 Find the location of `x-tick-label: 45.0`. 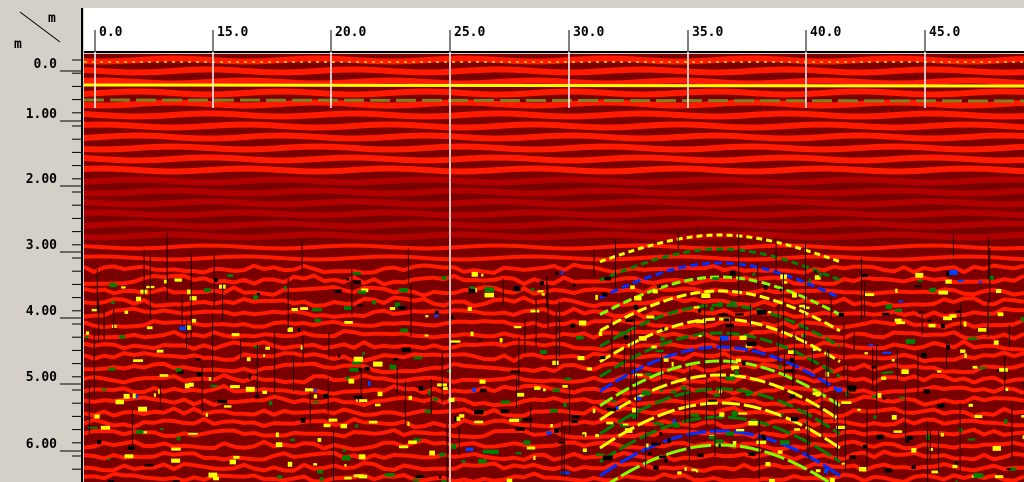

x-tick-label: 45.0 is located at coordinates (944, 32).